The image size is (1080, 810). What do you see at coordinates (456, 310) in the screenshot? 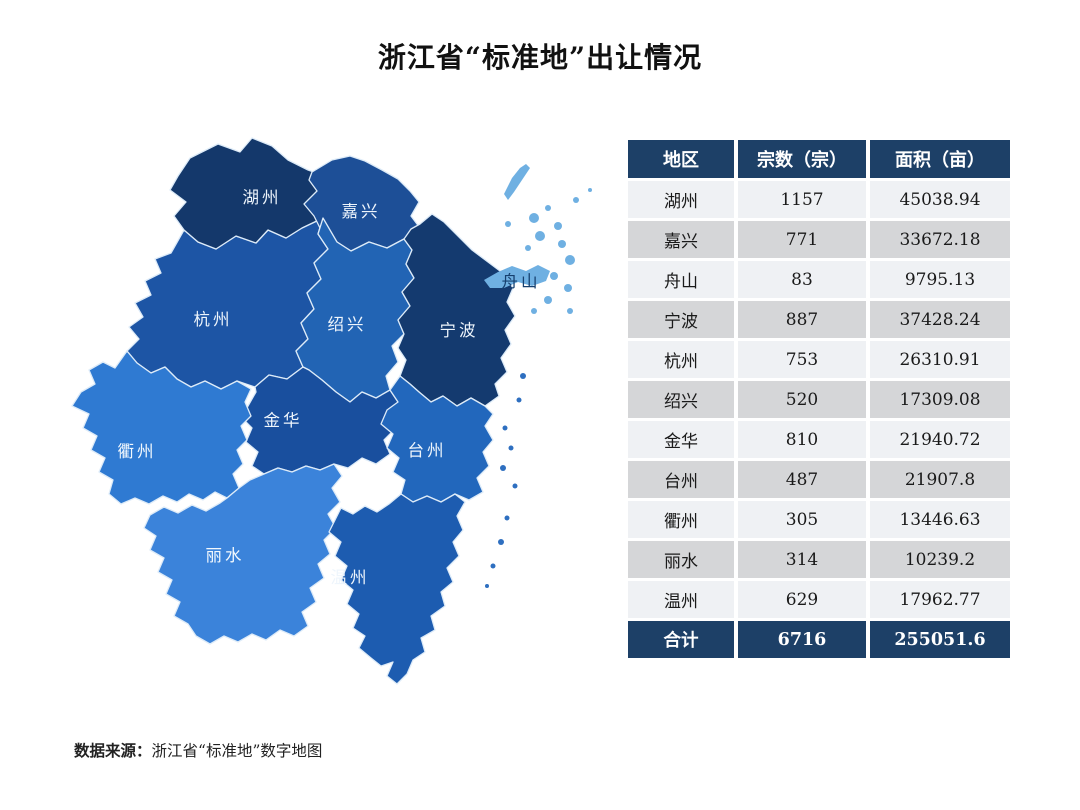
I see `region-ningbo` at bounding box center [456, 310].